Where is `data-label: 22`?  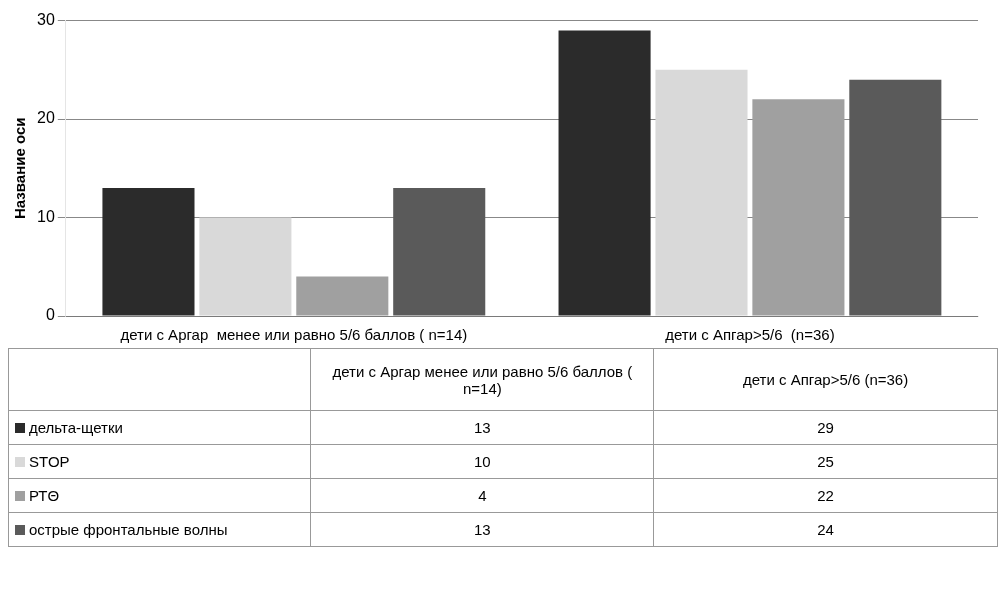
data-label: 22 is located at coordinates (825, 495).